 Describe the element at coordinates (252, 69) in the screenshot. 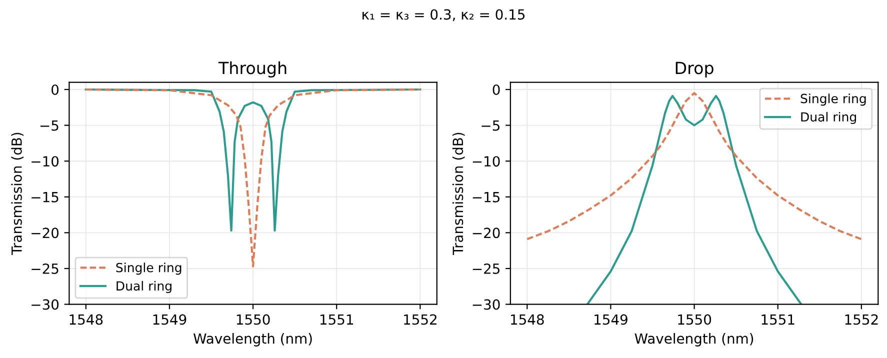

I see `chart-title: Through` at that location.